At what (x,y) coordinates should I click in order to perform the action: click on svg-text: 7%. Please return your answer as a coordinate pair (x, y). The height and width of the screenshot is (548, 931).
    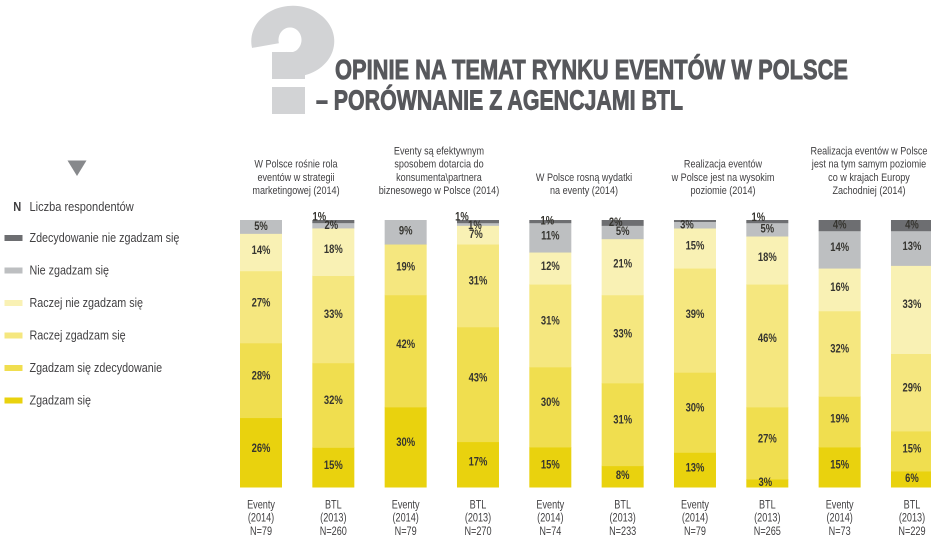
    Looking at the image, I should click on (476, 234).